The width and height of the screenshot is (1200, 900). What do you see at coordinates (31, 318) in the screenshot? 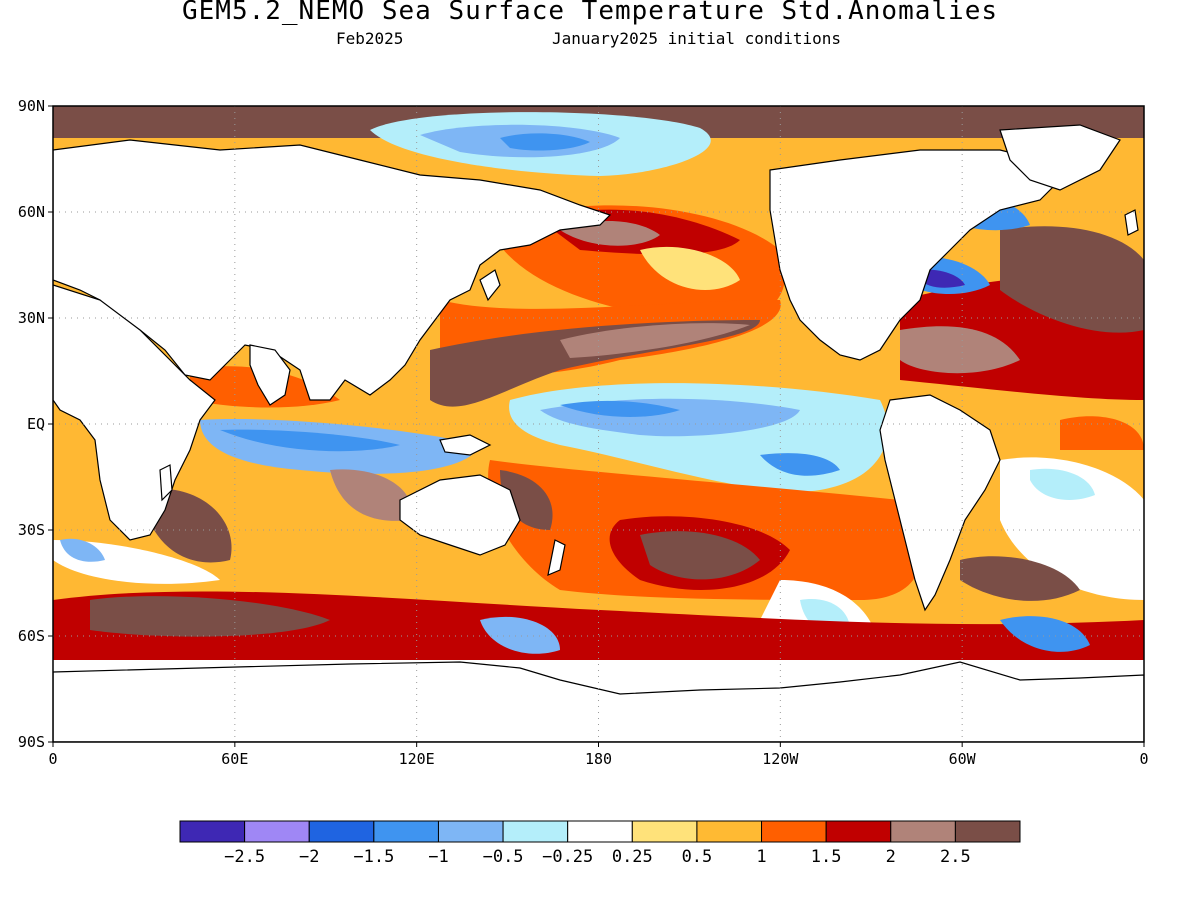
I see `lat-label: 30N` at bounding box center [31, 318].